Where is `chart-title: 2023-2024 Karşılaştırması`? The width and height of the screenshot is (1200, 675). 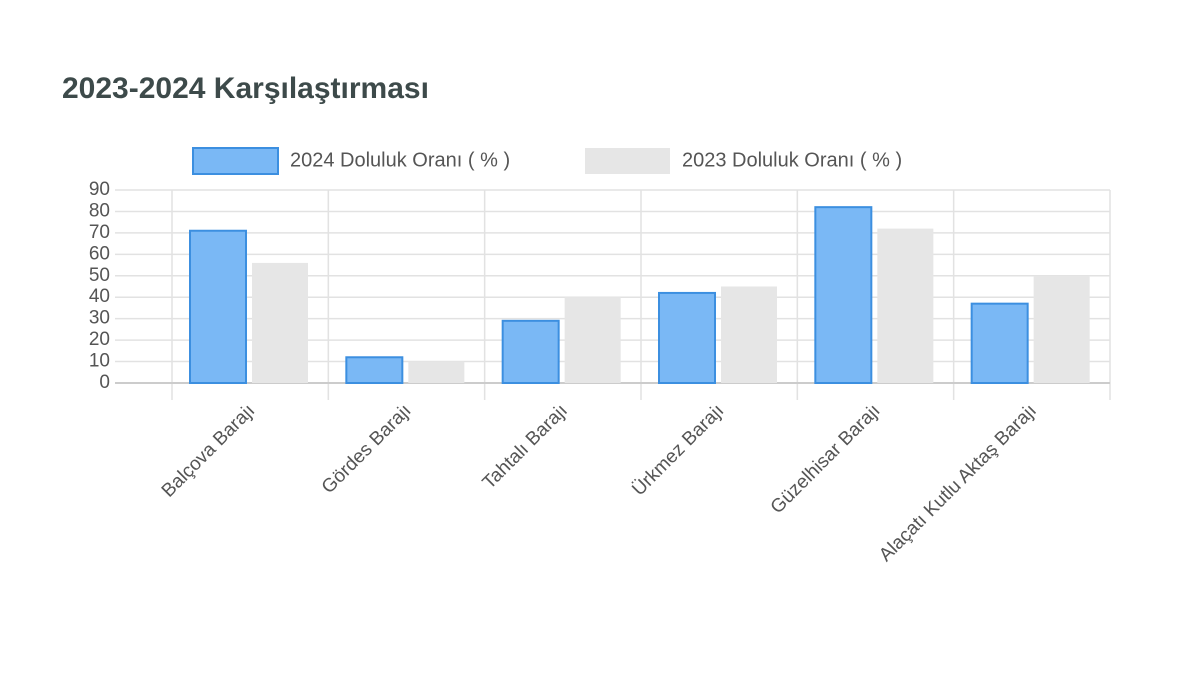
chart-title: 2023-2024 Karşılaştırması is located at coordinates (245, 88).